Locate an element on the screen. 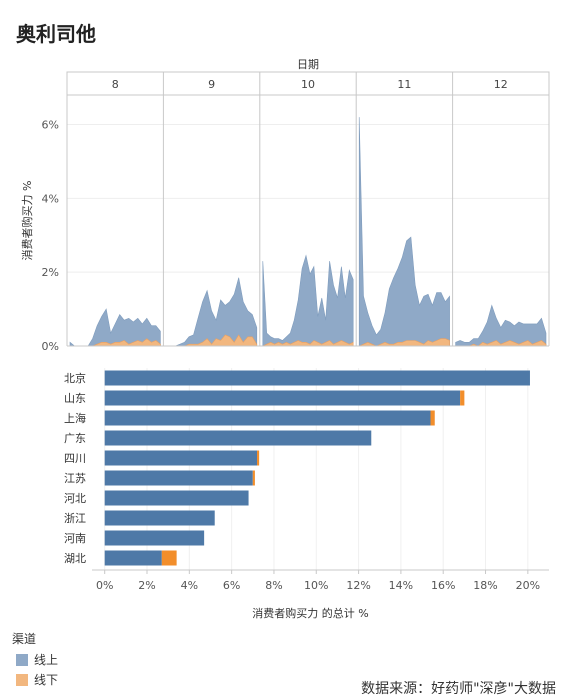 The height and width of the screenshot is (700, 562). legend-swatch-offline is located at coordinates (22, 679).